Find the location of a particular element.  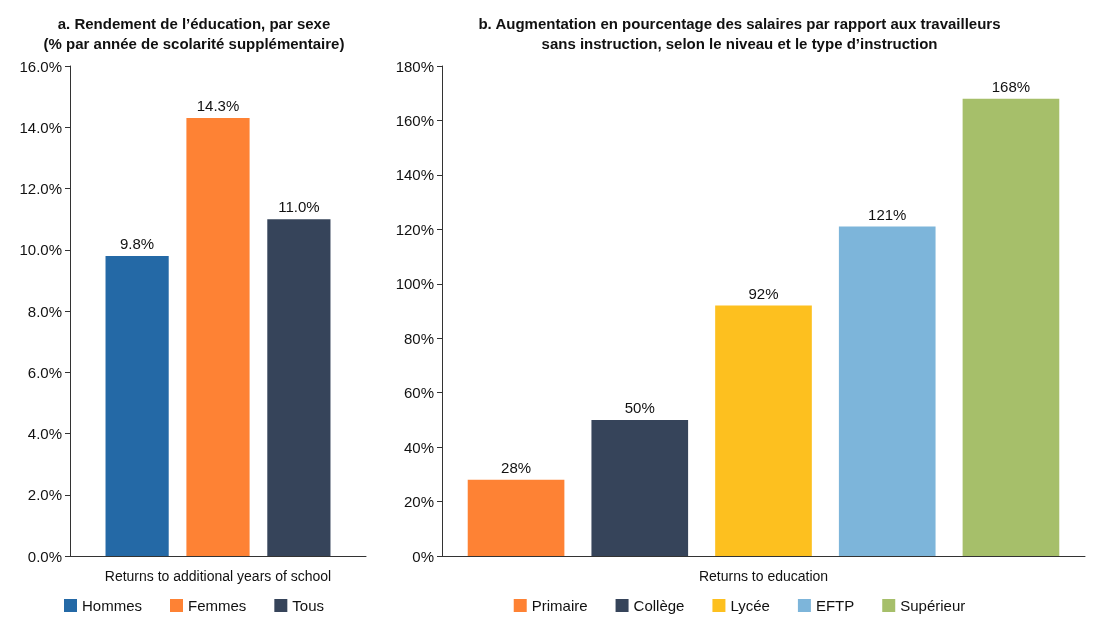

x-axis-title: Returns to additional years of school is located at coordinates (218, 575).